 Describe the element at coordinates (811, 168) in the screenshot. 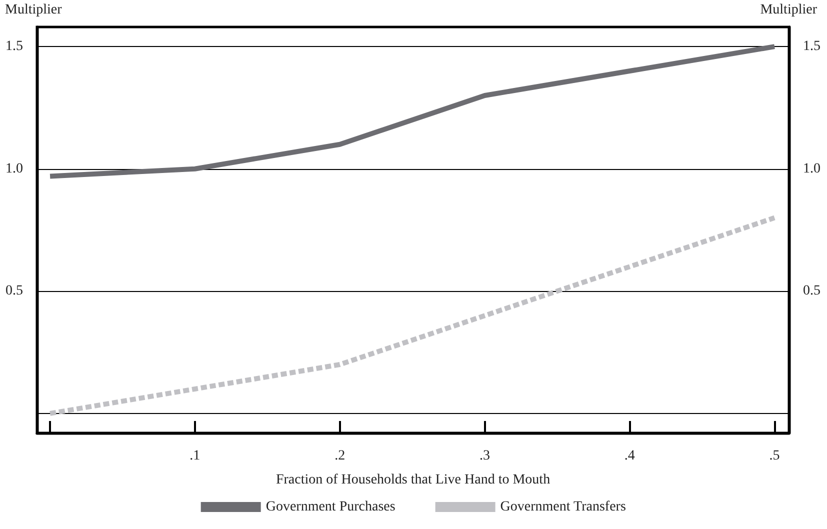

I see `y2-tick-label: 1.0` at that location.